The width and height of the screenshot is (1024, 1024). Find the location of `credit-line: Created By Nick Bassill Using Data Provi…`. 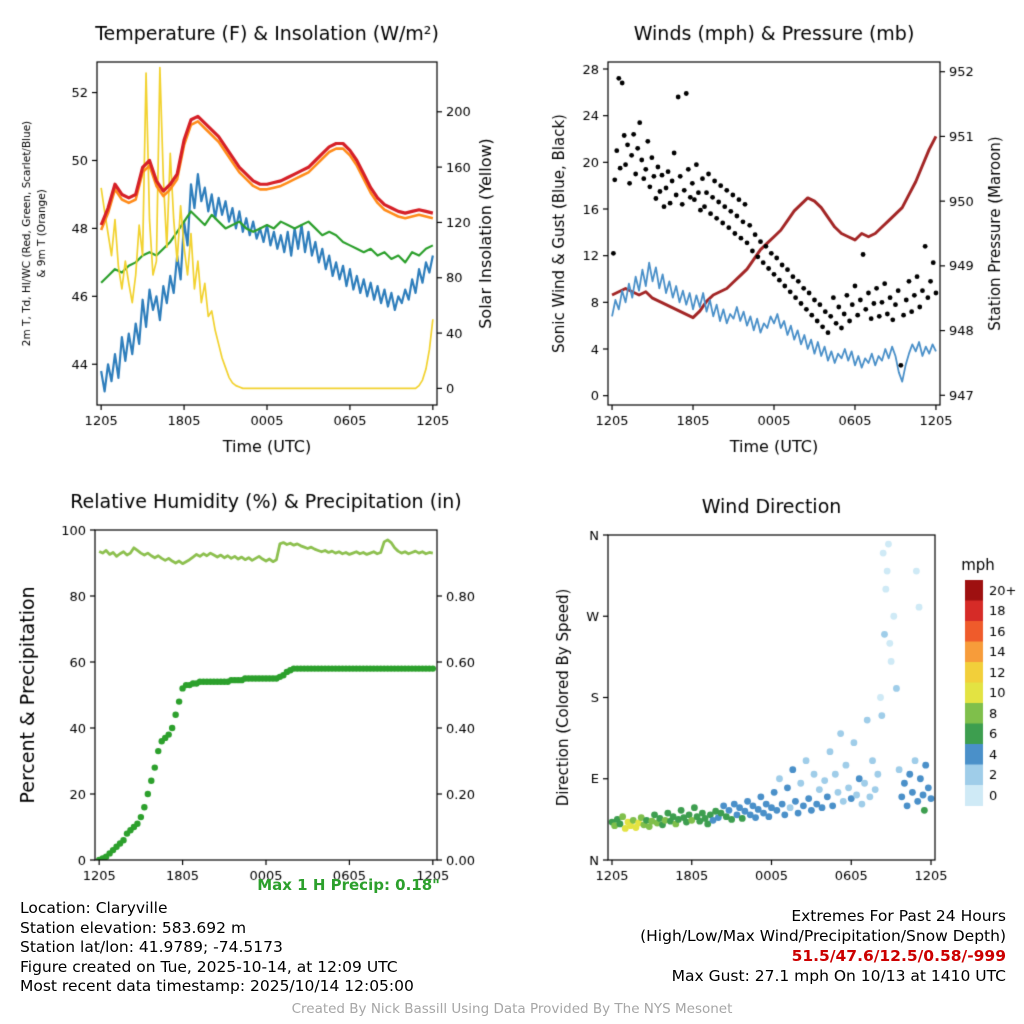

credit-line: Created By Nick Bassill Using Data Provi… is located at coordinates (512, 1009).